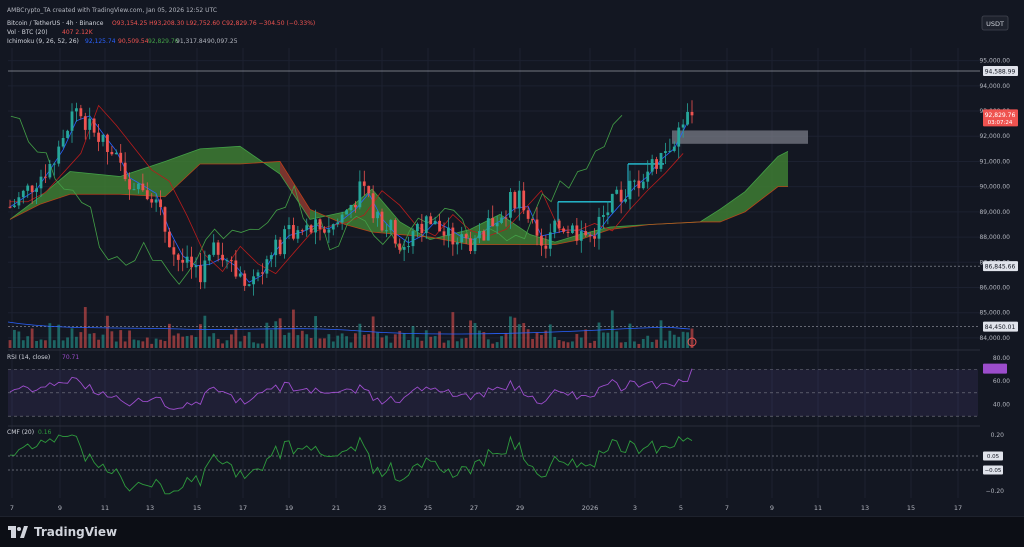 The image size is (1024, 547). What do you see at coordinates (27, 32) in the screenshot?
I see `vol-indicator-label: Vol · BTC (20)` at bounding box center [27, 32].